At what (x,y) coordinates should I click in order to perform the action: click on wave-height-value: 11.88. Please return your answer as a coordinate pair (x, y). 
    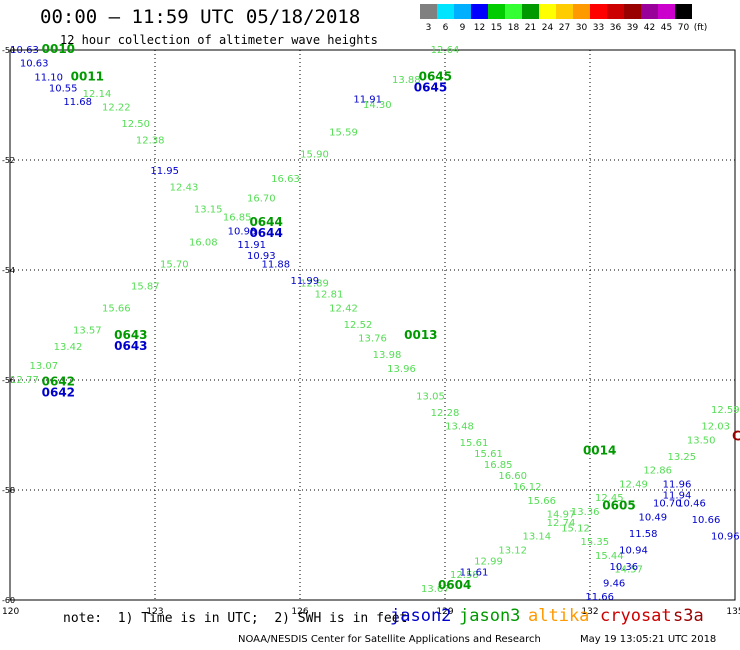
    Looking at the image, I should click on (276, 264).